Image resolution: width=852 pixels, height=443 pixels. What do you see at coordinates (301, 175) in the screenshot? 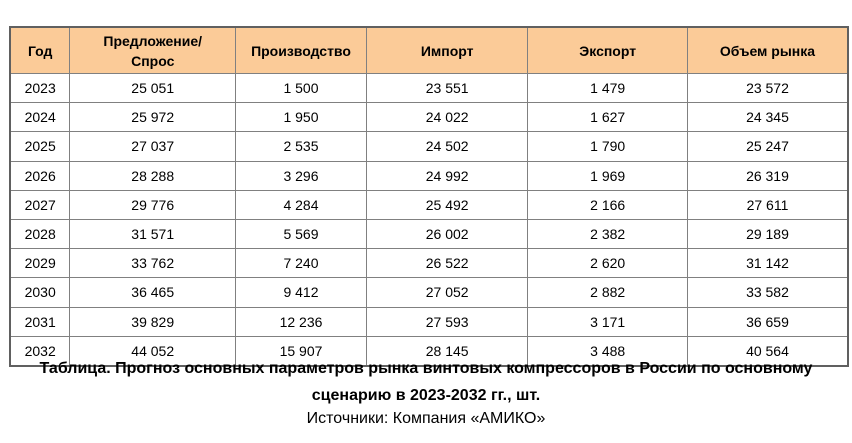
I see `cell-production: 3 296` at bounding box center [301, 175].